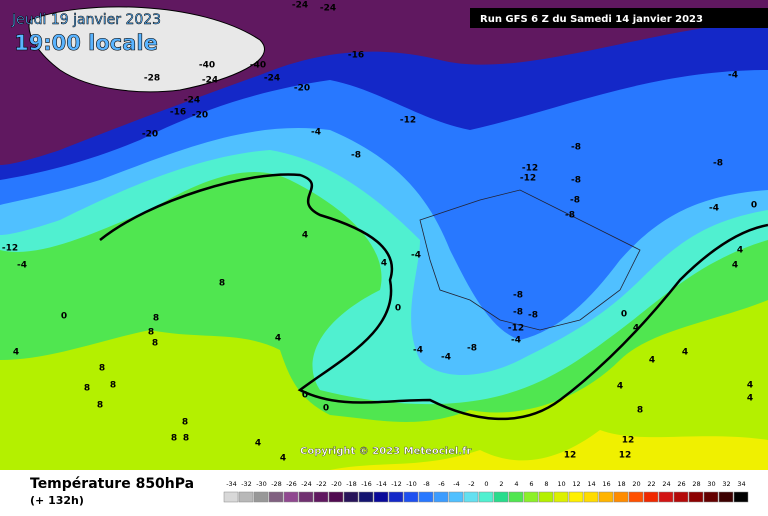 This screenshot has width=768, height=516. What do you see at coordinates (666, 484) in the screenshot?
I see `scale-label: 24` at bounding box center [666, 484].